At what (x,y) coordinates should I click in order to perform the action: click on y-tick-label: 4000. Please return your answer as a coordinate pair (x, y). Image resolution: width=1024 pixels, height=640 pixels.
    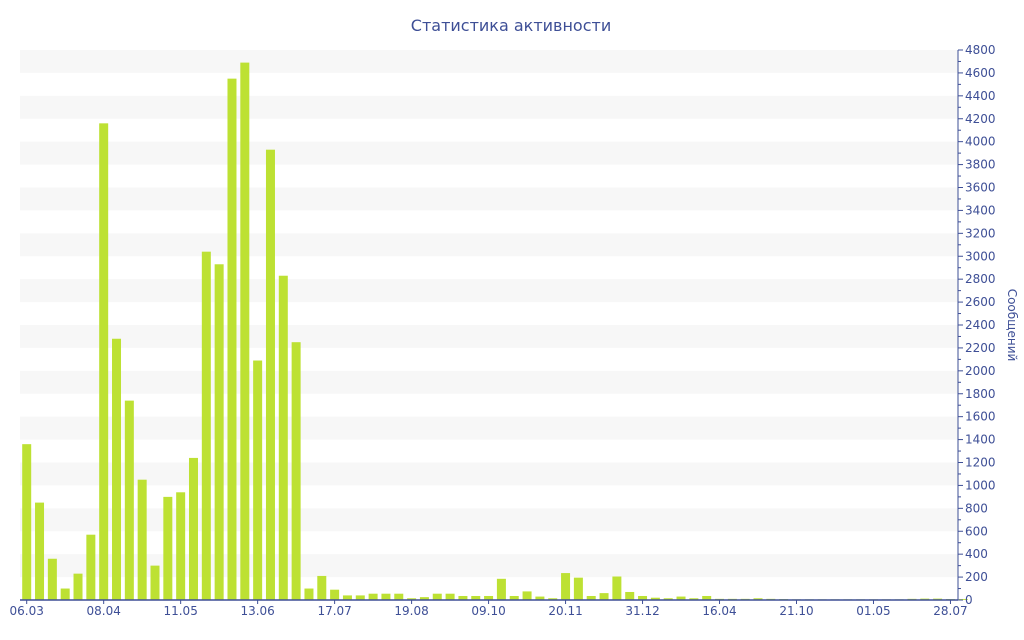
    Looking at the image, I should click on (980, 142).